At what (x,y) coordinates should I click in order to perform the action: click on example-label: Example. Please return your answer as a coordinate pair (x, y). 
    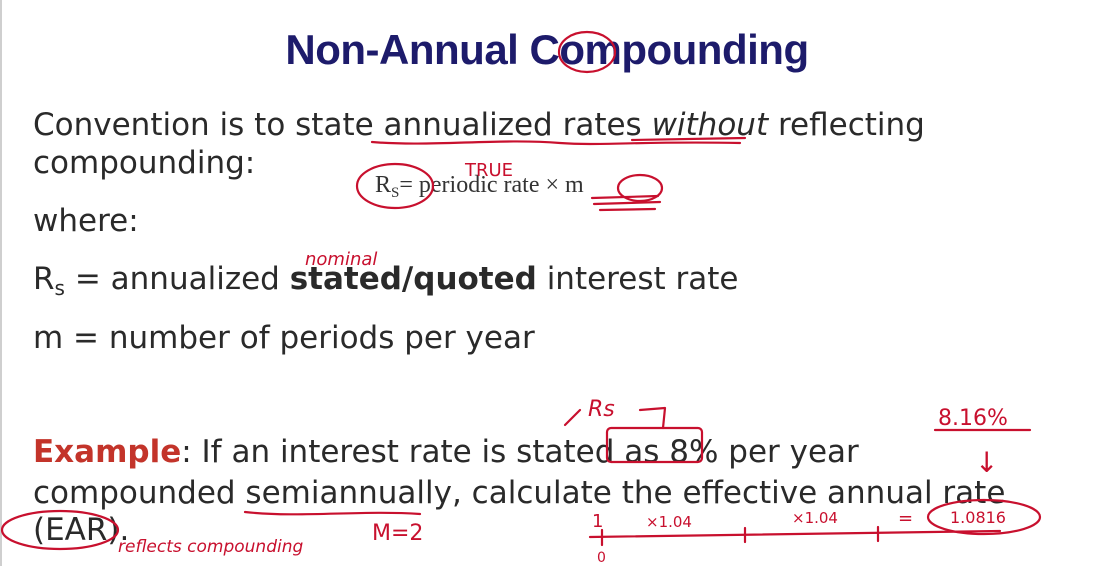
    Looking at the image, I should click on (107, 452).